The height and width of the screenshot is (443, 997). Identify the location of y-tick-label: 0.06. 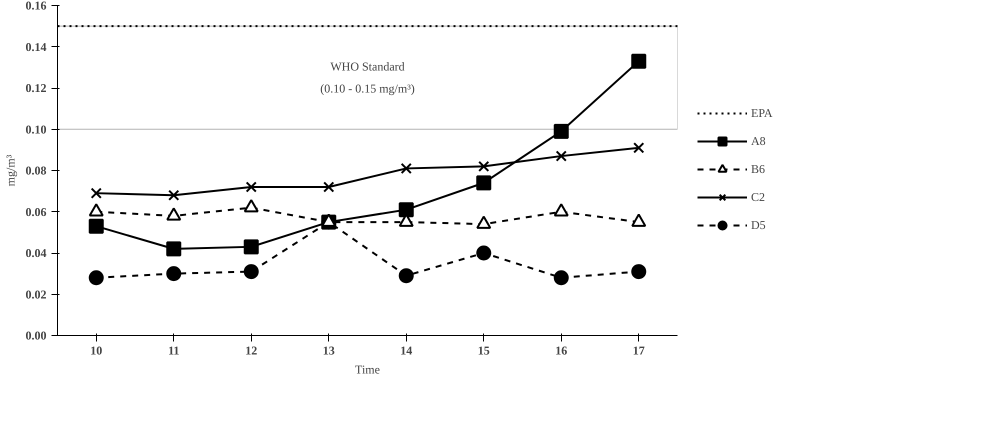
(36, 211).